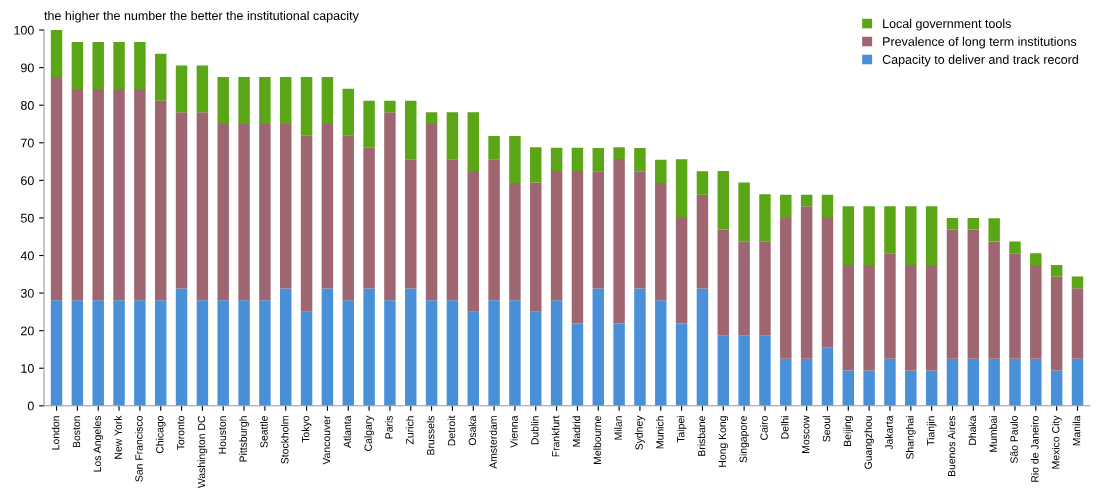 The width and height of the screenshot is (1101, 501). Describe the element at coordinates (27, 218) in the screenshot. I see `y-tick-label: 50` at that location.